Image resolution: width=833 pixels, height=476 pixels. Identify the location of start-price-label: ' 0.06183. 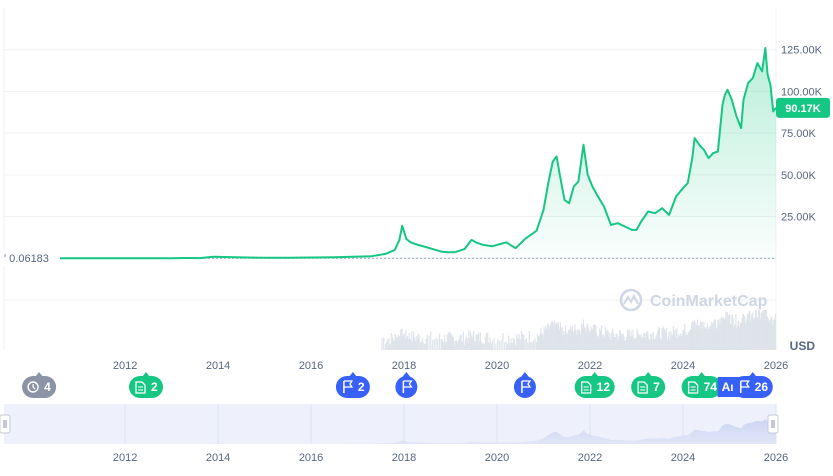
(26, 259).